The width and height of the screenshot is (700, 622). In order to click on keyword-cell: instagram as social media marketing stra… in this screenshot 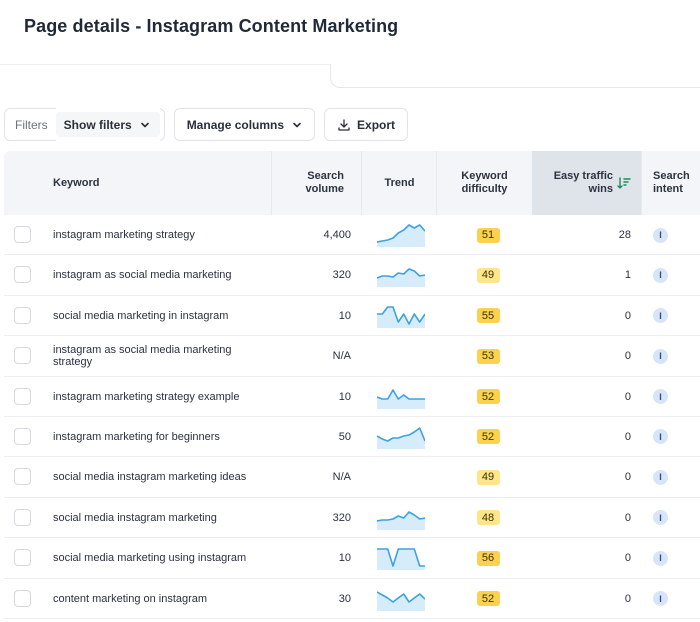, I will do `click(160, 356)`.